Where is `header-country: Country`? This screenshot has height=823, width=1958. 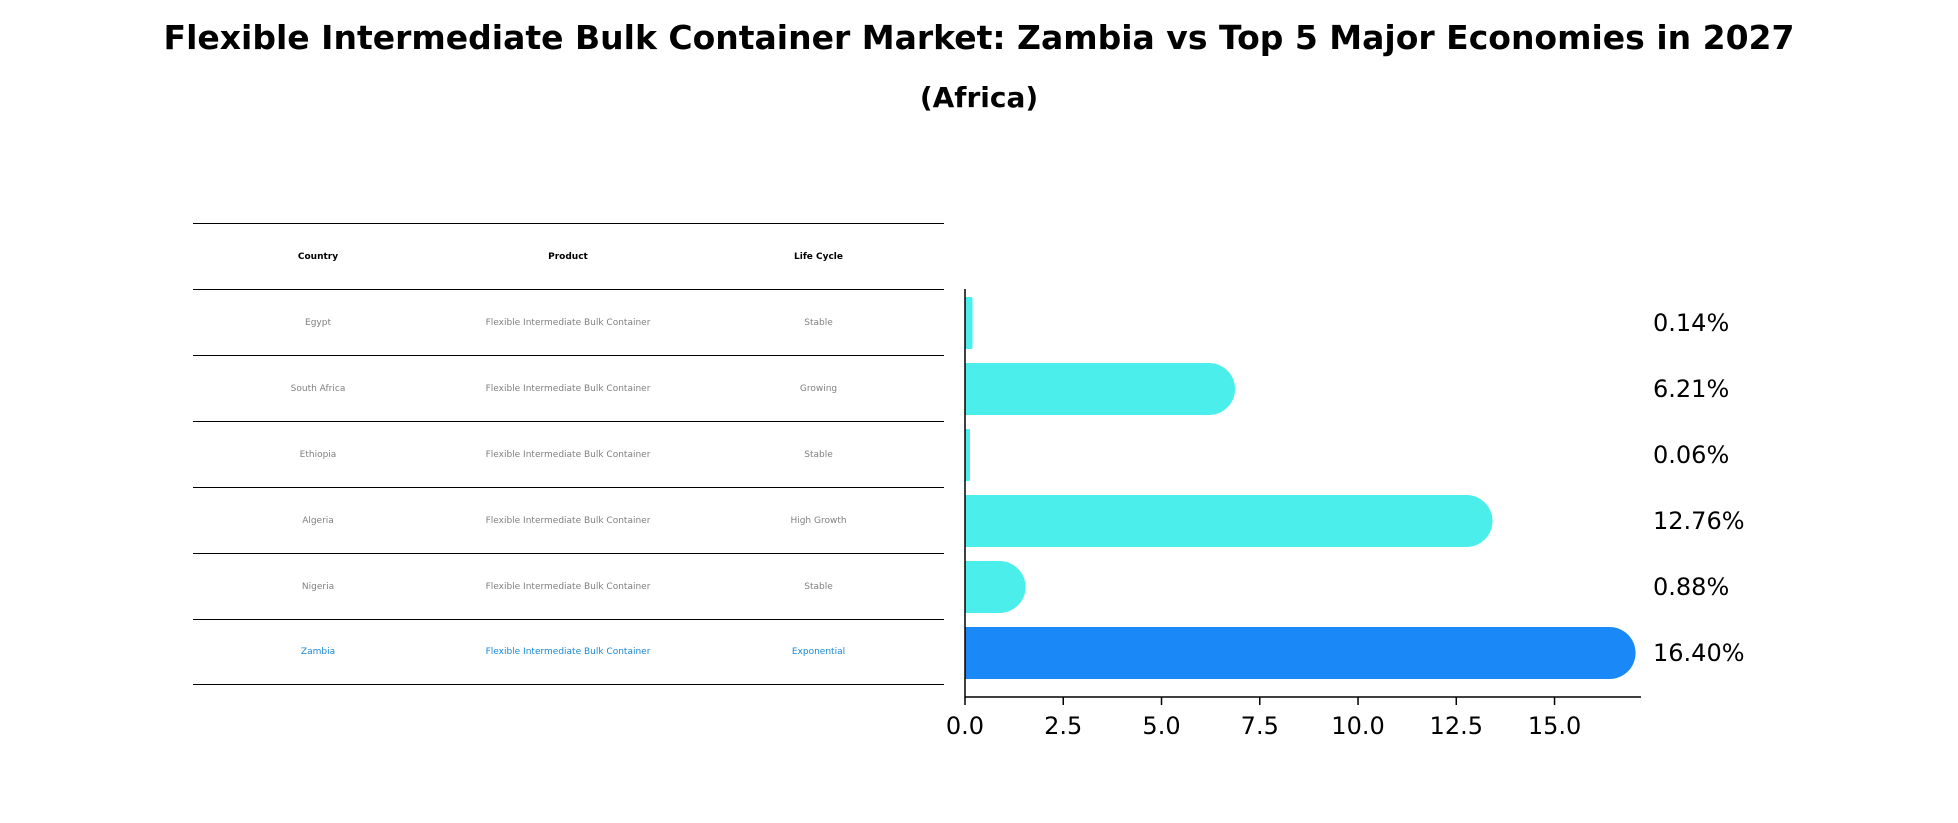
header-country: Country is located at coordinates (318, 256).